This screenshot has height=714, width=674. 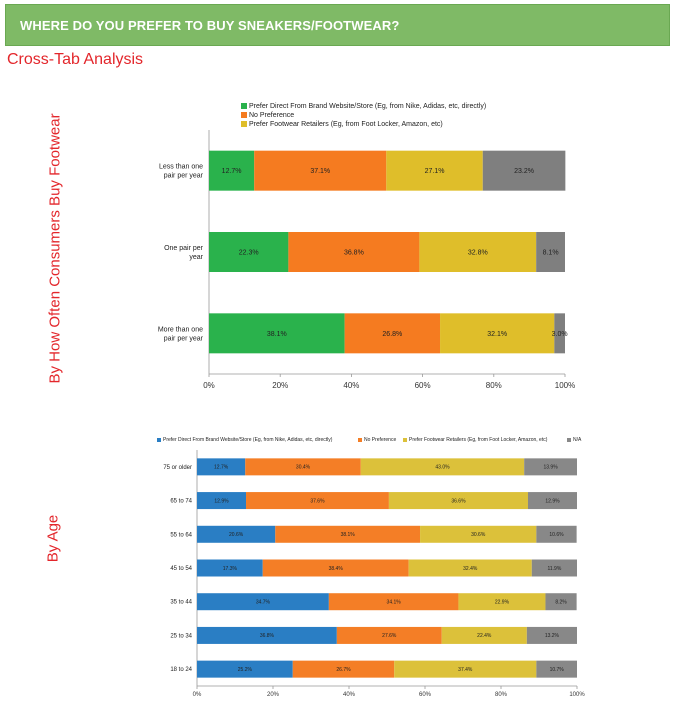 What do you see at coordinates (470, 569) in the screenshot?
I see `data-label: 32.4%` at bounding box center [470, 569].